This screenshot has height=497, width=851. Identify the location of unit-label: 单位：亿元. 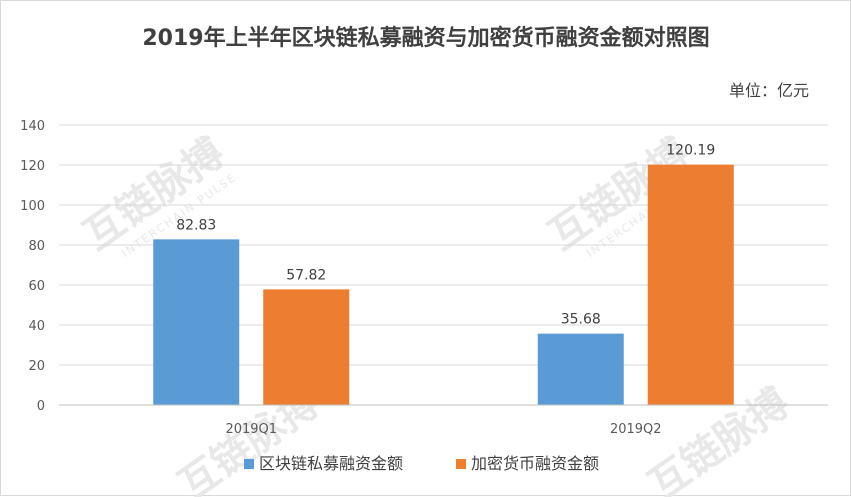
(769, 90).